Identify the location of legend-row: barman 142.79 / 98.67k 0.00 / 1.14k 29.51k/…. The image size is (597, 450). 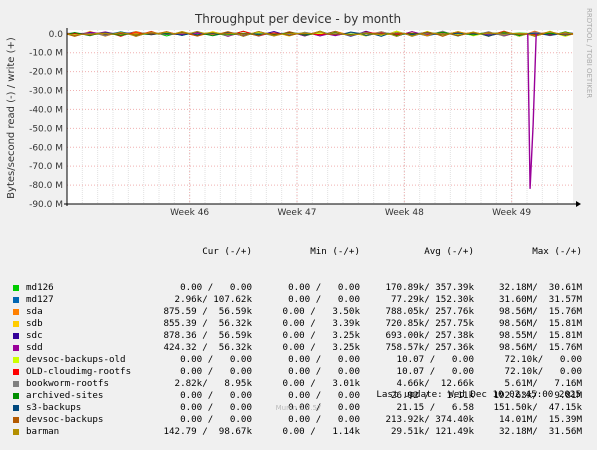
(298, 432).